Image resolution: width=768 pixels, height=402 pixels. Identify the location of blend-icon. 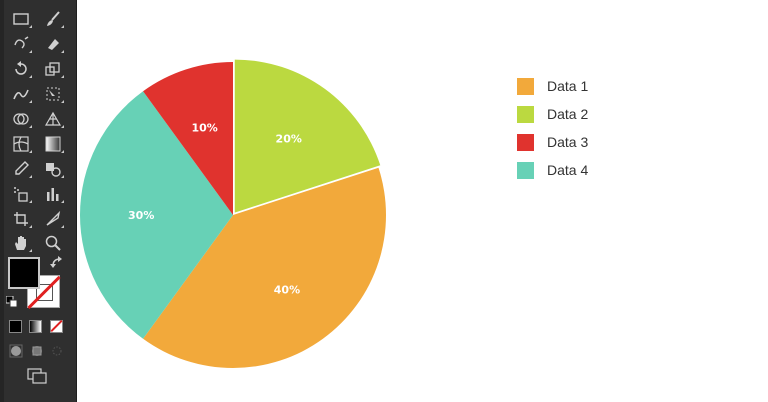
(53, 170).